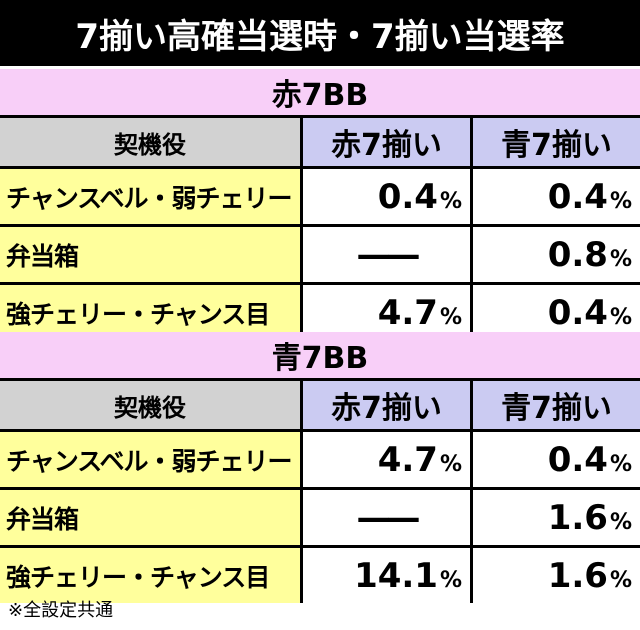  I want to click on value: 0.8, so click(577, 254).